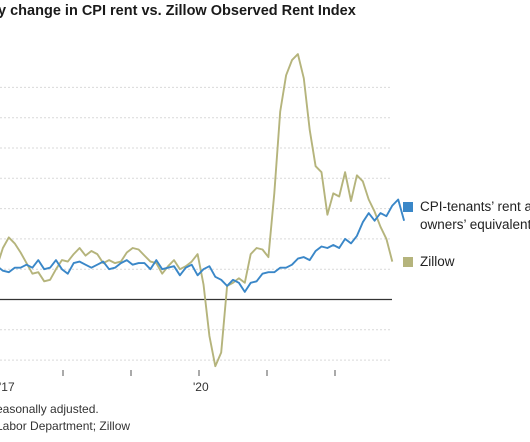 The height and width of the screenshot is (442, 530). What do you see at coordinates (475, 206) in the screenshot?
I see `legend-label: CPI-tenants’ rent an` at bounding box center [475, 206].